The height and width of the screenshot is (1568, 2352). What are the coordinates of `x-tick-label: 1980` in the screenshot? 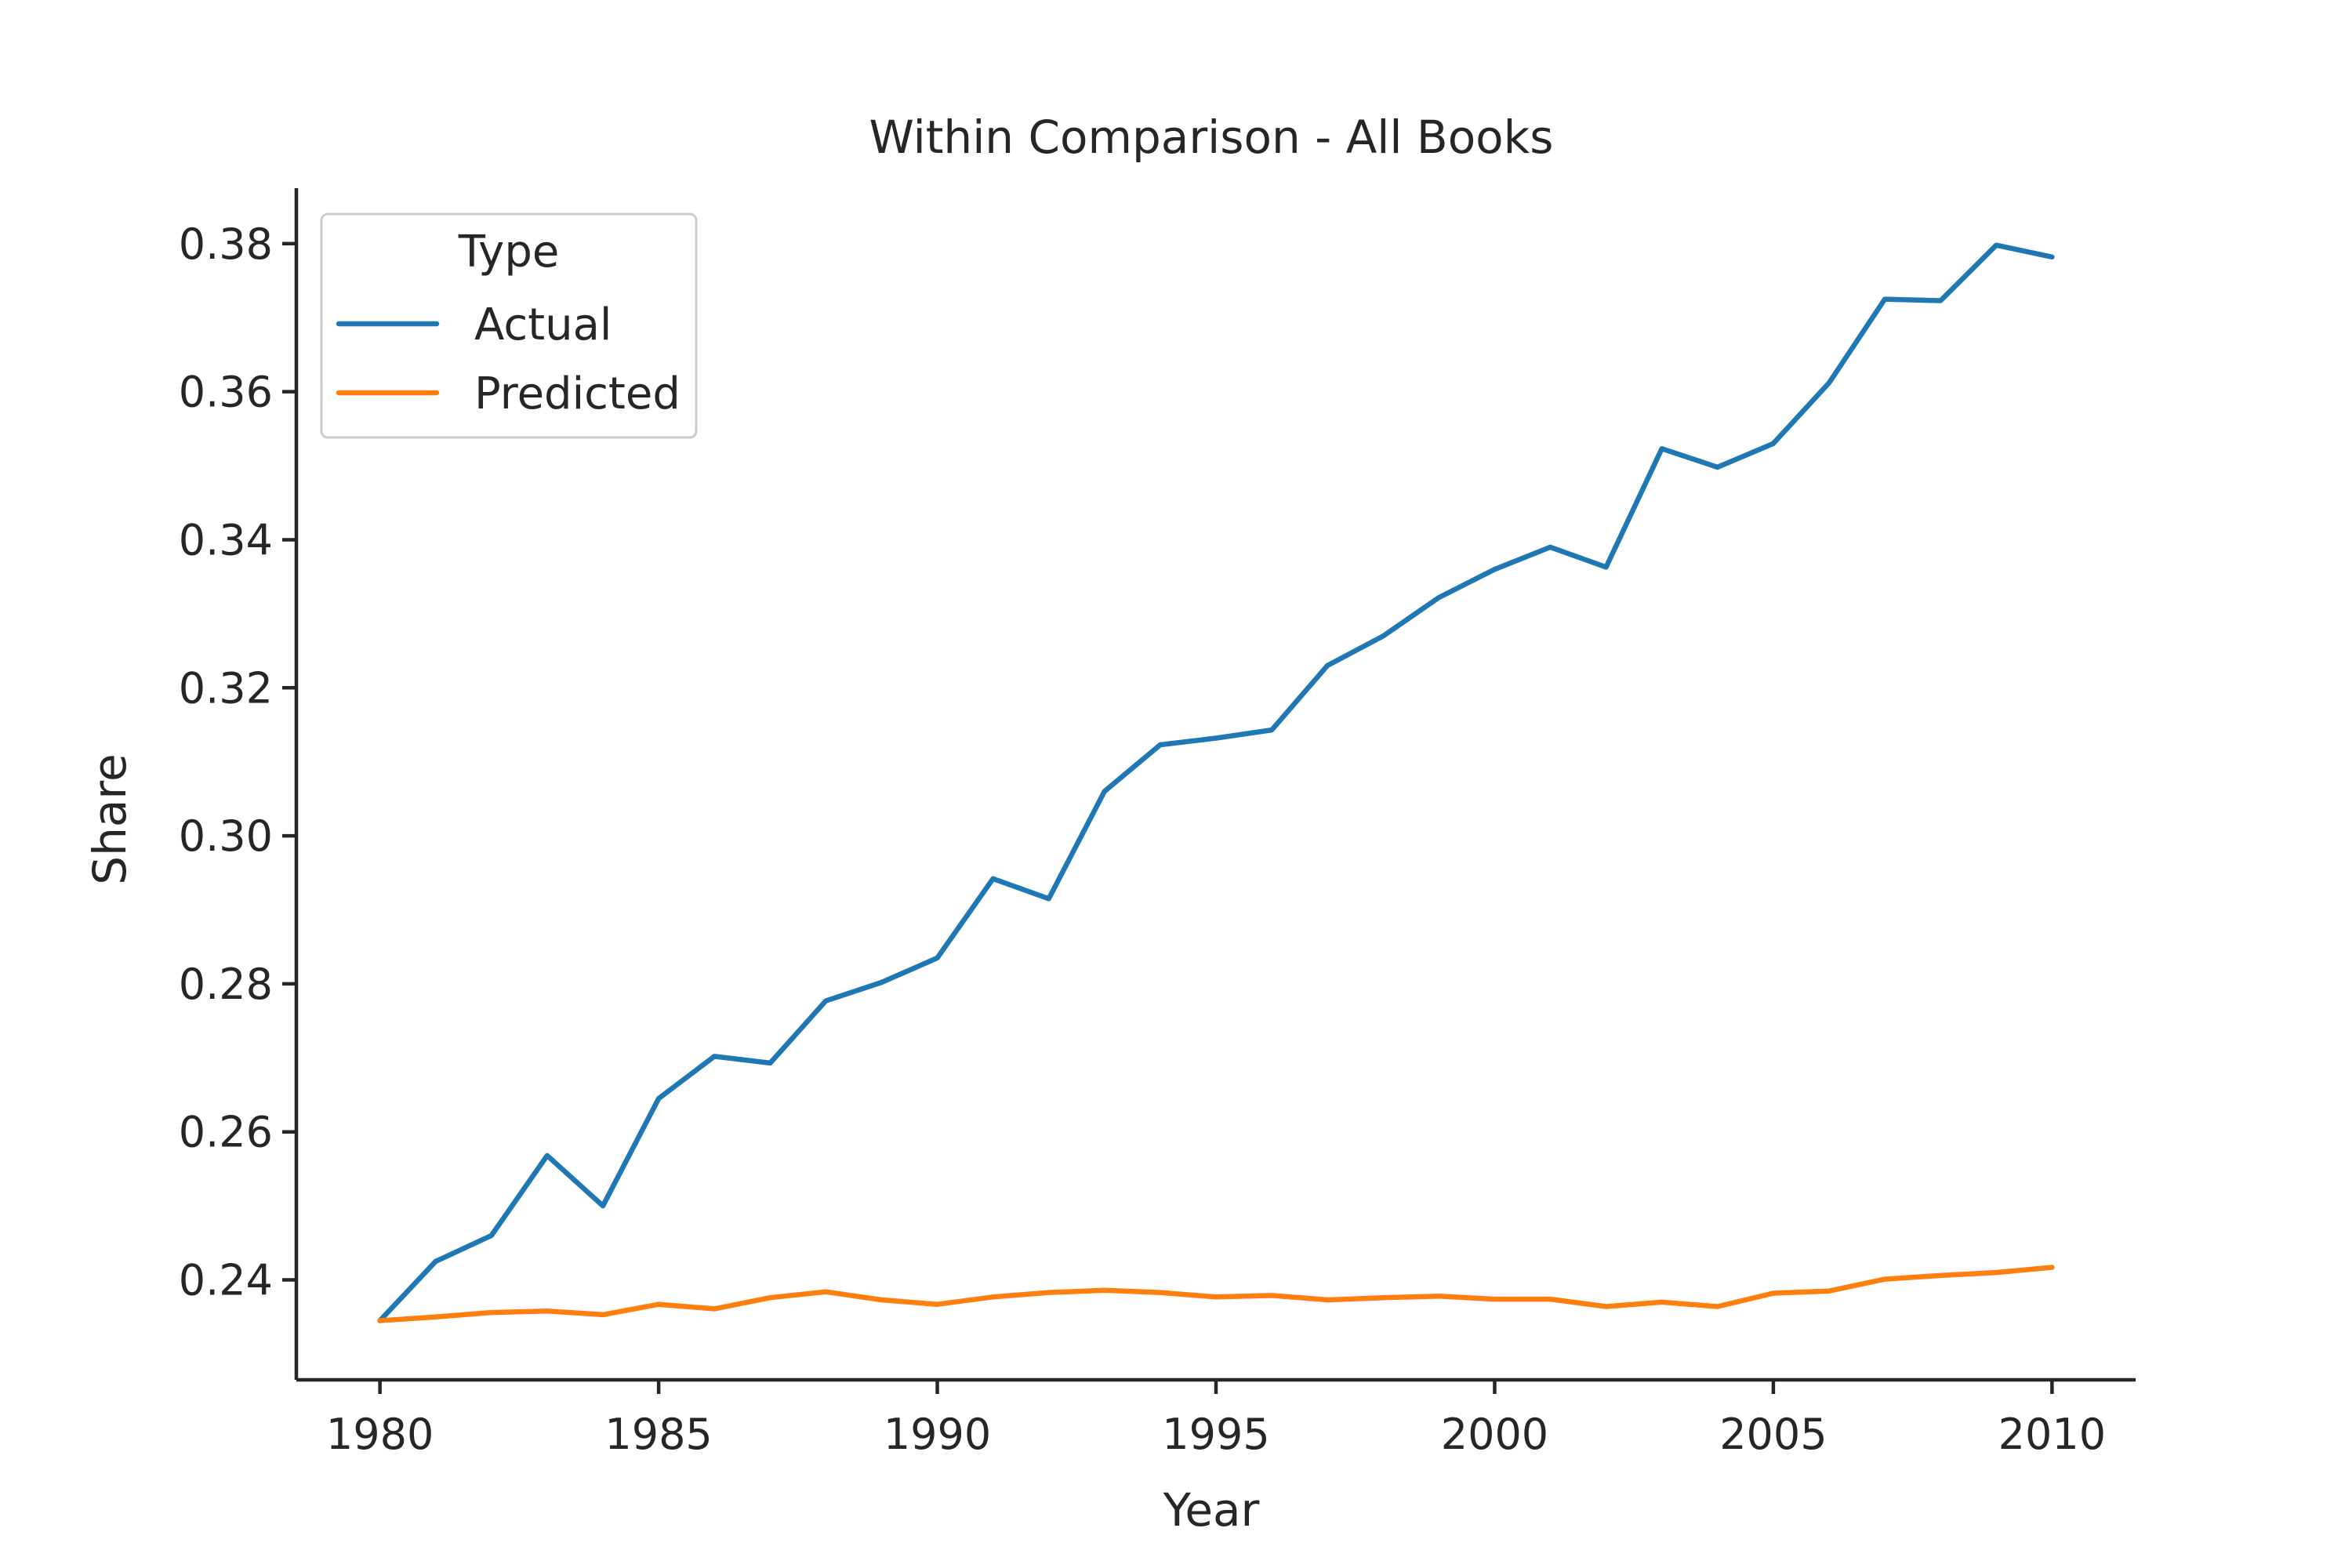 It's located at (380, 1434).